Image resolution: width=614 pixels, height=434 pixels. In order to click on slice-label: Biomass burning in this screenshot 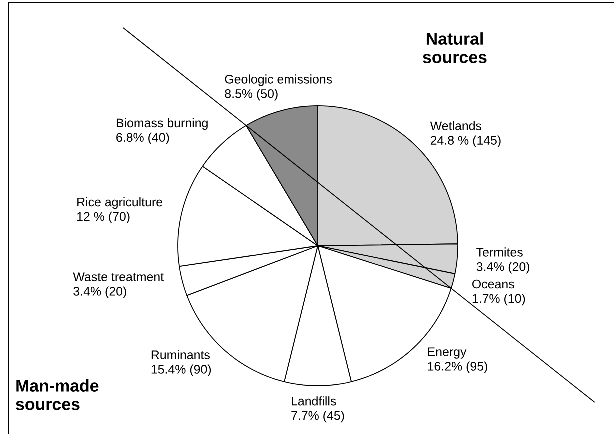, I will do `click(162, 124)`.